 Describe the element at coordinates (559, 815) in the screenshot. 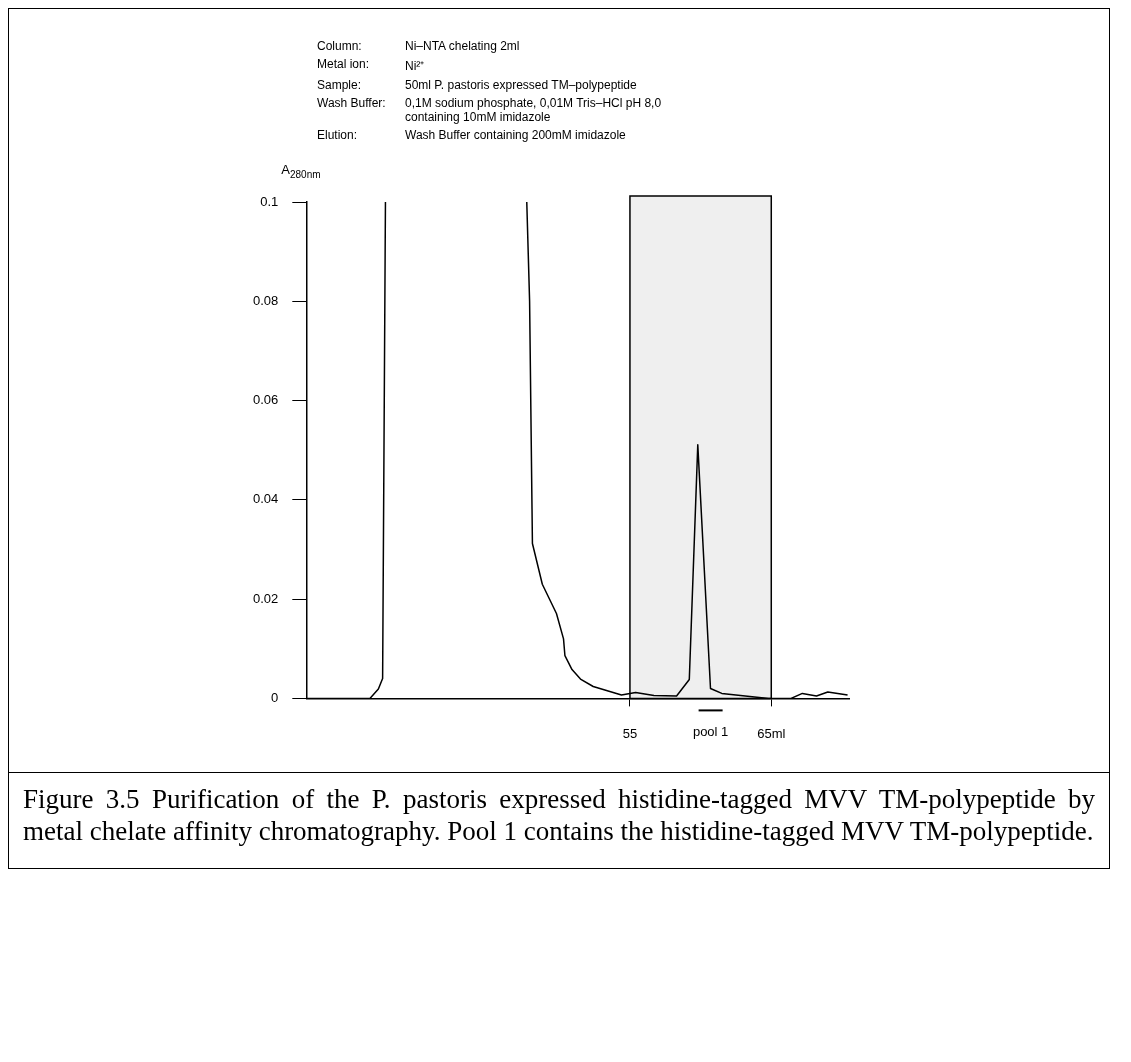

I see `caption: Figure 3.5 Purification of the P. pastoris expressed histidine-tagged MVV TM-polypeptide by metal chelate affinity chromatography. Pool 1 contains the histidine-tagged MVV TM-polypeptide.` at that location.